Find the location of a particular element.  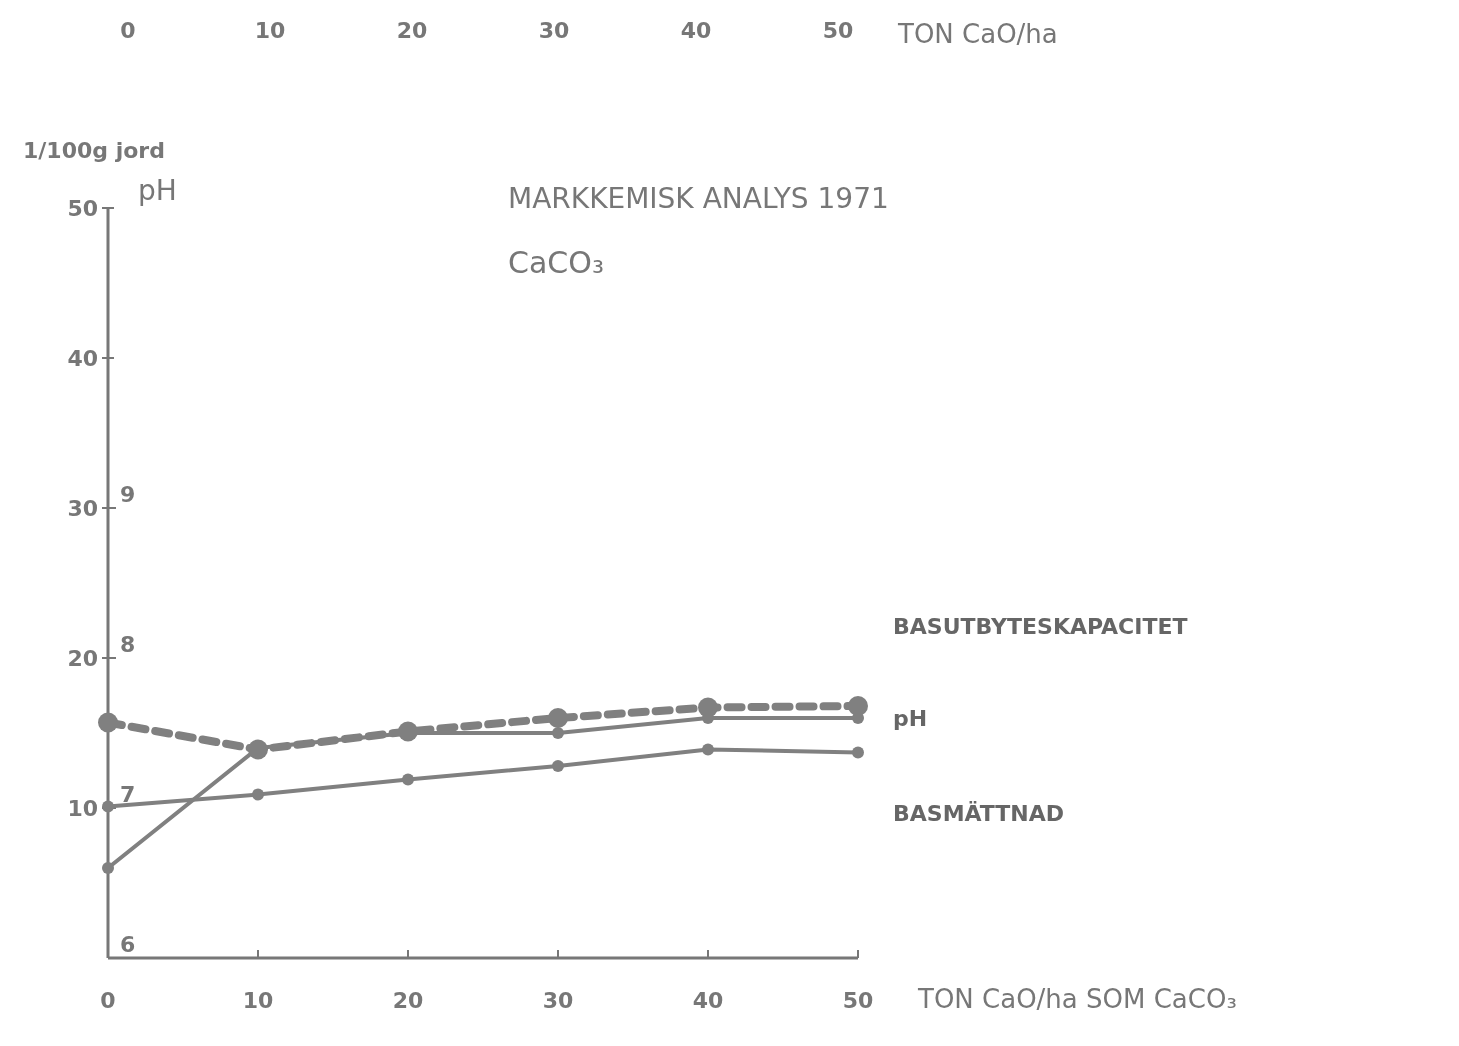

y2-tick-label: 9 is located at coordinates (128, 494).